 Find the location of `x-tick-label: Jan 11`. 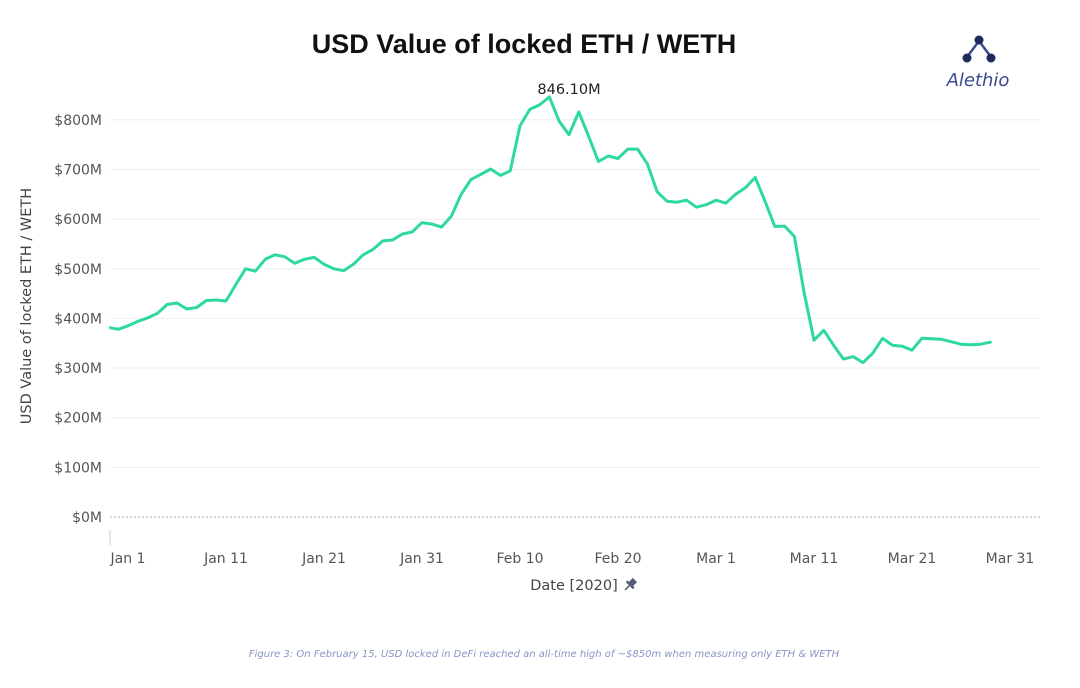

x-tick-label: Jan 11 is located at coordinates (225, 559).